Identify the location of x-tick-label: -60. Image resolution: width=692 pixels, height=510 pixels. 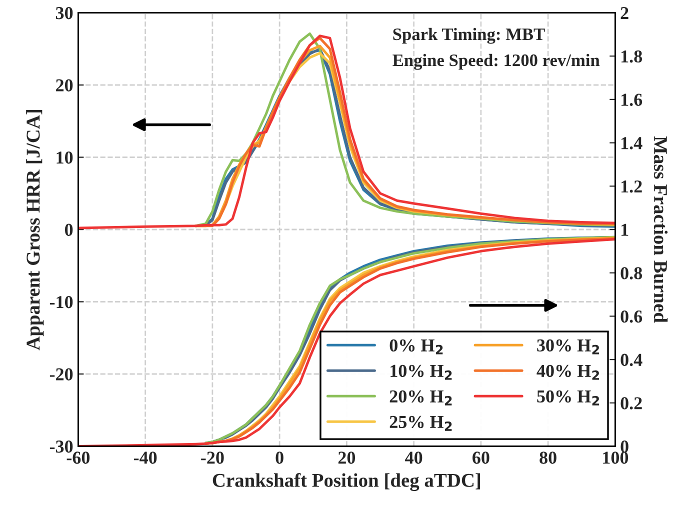
(78, 458).